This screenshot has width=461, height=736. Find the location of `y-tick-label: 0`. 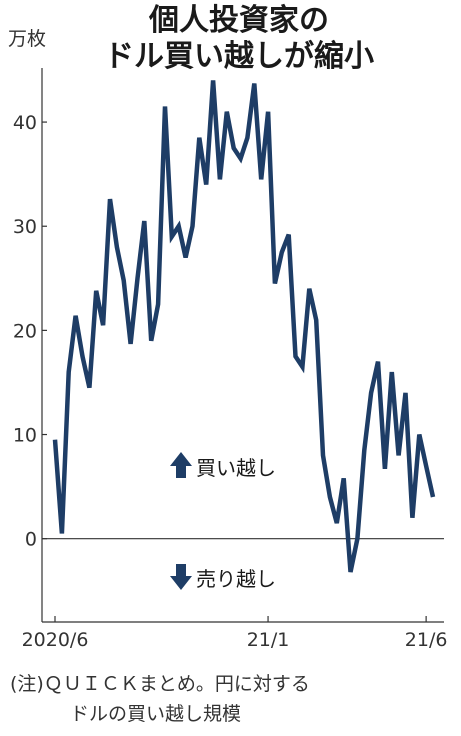

y-tick-label: 0 is located at coordinates (31, 540).